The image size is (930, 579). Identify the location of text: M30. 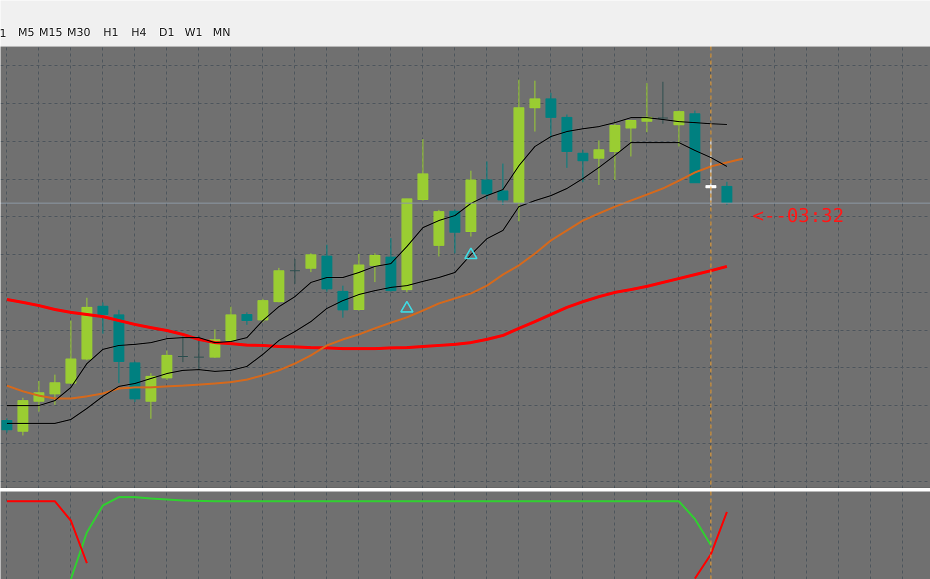
(79, 32).